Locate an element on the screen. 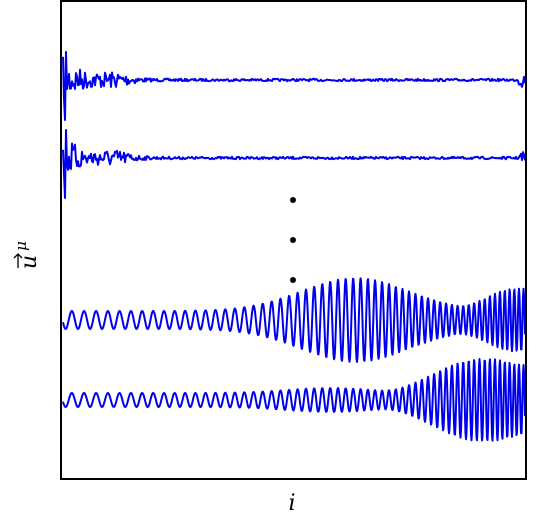  y-axis-label: u μ is located at coordinates (27, 255).